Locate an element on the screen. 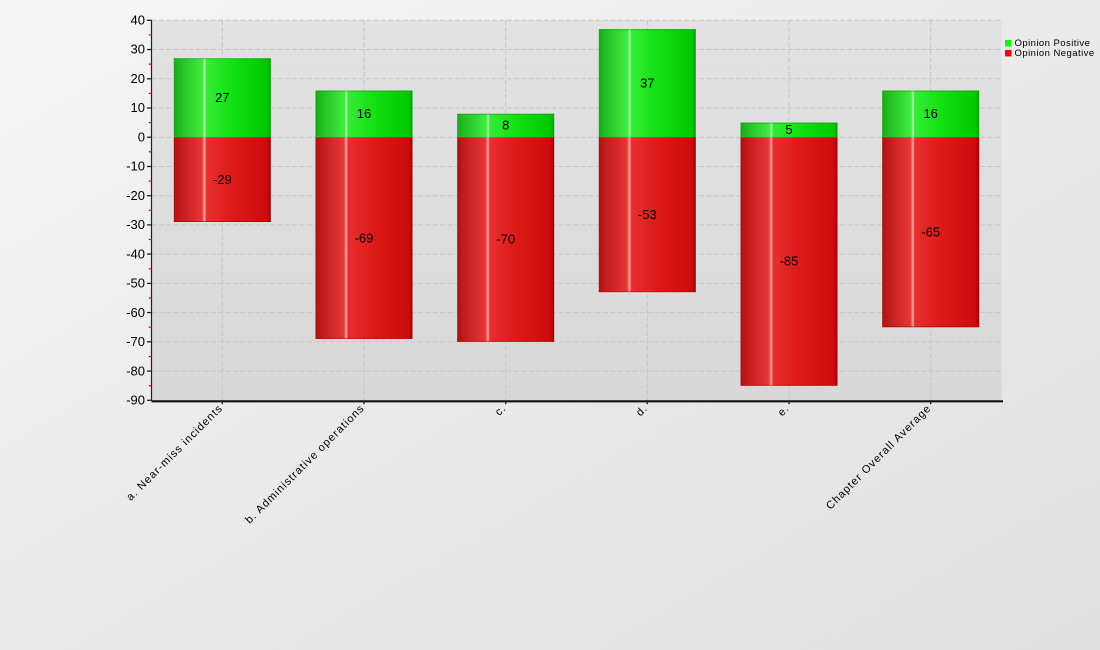 Image resolution: width=1100 pixels, height=650 pixels. svg-text: -90 is located at coordinates (135, 400).